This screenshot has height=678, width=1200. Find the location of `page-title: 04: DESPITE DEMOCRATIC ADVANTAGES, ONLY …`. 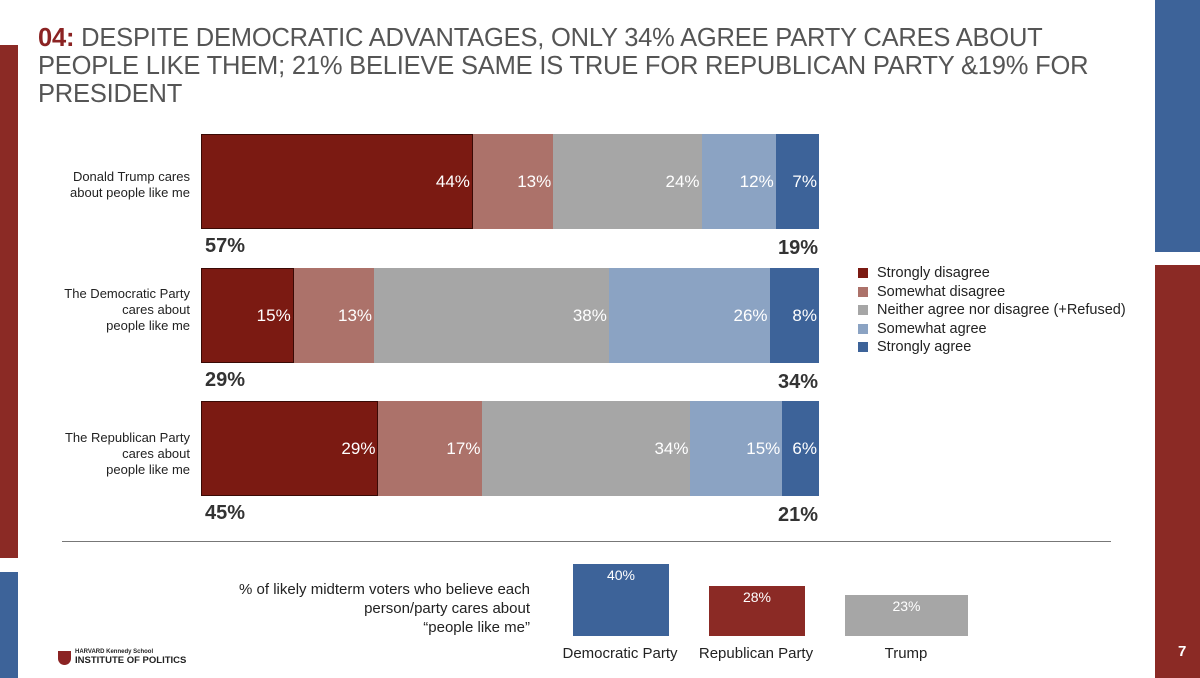

page-title: 04: DESPITE DEMOCRATIC ADVANTAGES, ONLY … is located at coordinates (593, 66).